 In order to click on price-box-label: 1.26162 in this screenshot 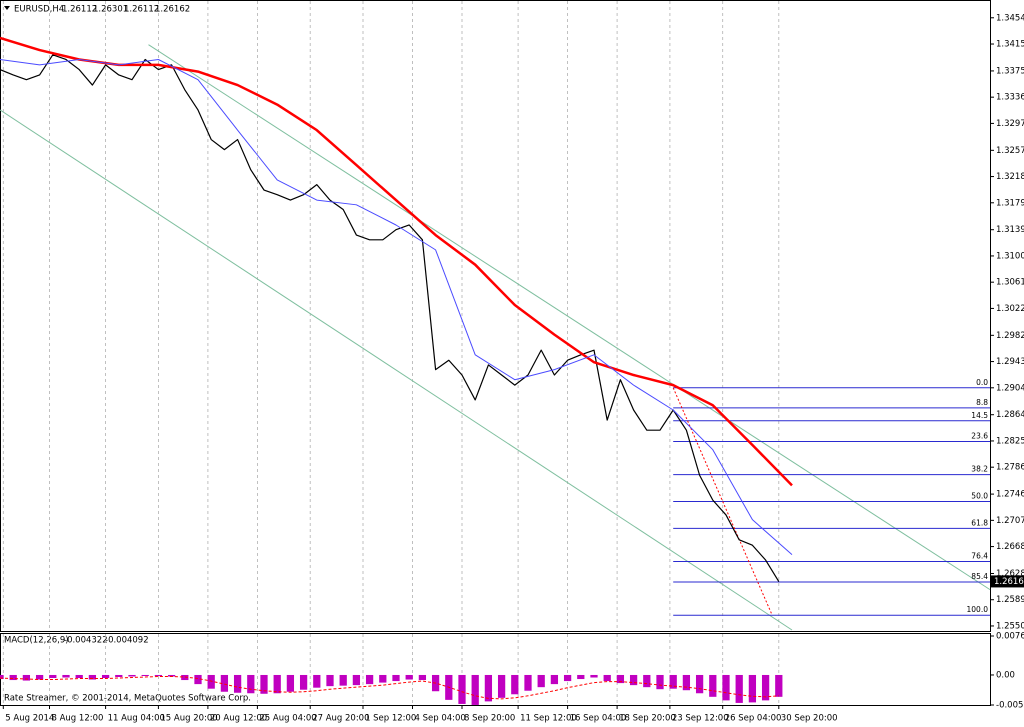, I will do `click(1009, 582)`.